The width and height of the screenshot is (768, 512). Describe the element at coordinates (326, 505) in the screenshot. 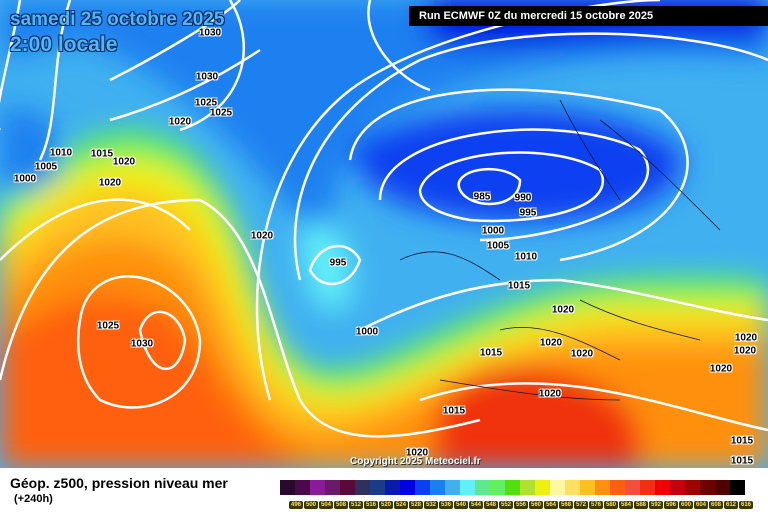

I see `legend-tick: 504` at that location.